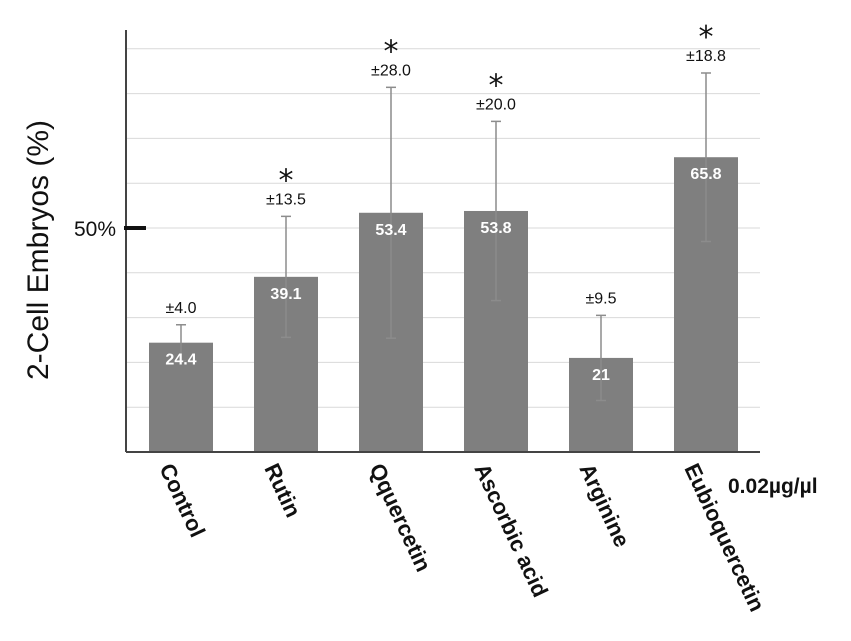  Describe the element at coordinates (511, 530) in the screenshot. I see `x-tick-label: Ascorbic acid` at that location.